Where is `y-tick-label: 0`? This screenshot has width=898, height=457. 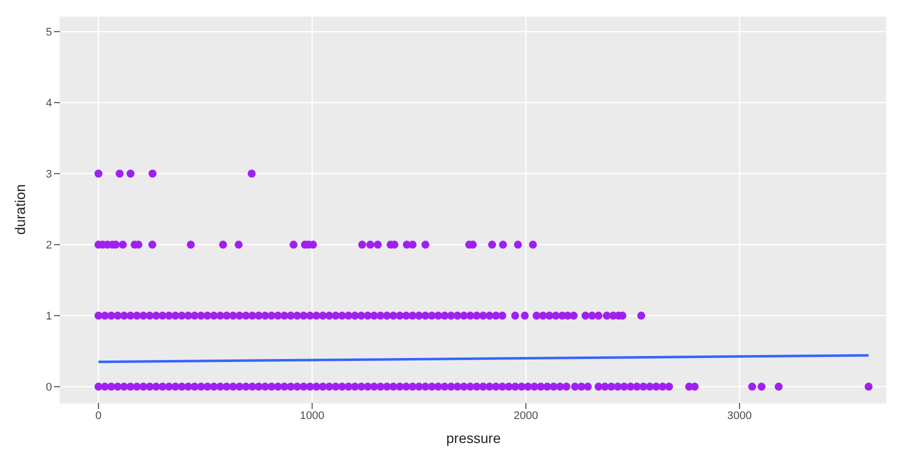 y-tick-label: 0 is located at coordinates (49, 388).